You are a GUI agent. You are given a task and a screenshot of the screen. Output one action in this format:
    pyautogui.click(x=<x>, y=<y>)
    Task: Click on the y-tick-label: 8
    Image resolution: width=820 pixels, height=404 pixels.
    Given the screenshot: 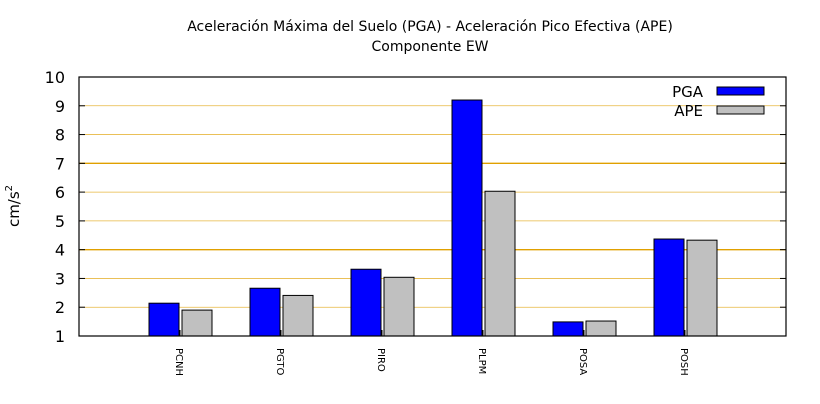 What is the action you would take?
    pyautogui.click(x=60, y=135)
    